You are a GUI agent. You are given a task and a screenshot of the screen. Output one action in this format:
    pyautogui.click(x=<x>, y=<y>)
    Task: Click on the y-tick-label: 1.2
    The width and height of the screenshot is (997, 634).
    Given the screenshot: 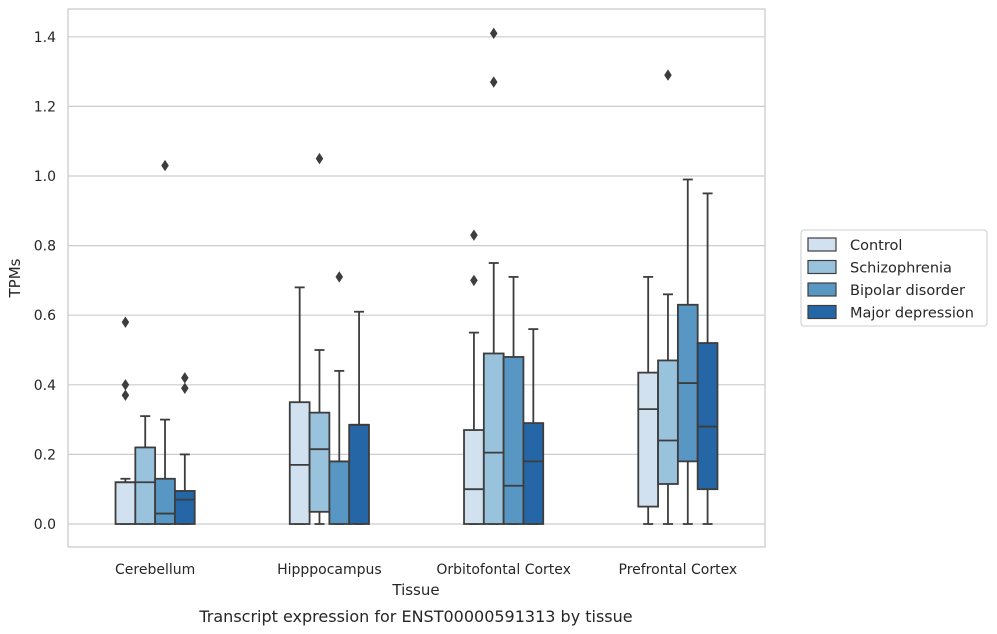 What is the action you would take?
    pyautogui.click(x=45, y=107)
    